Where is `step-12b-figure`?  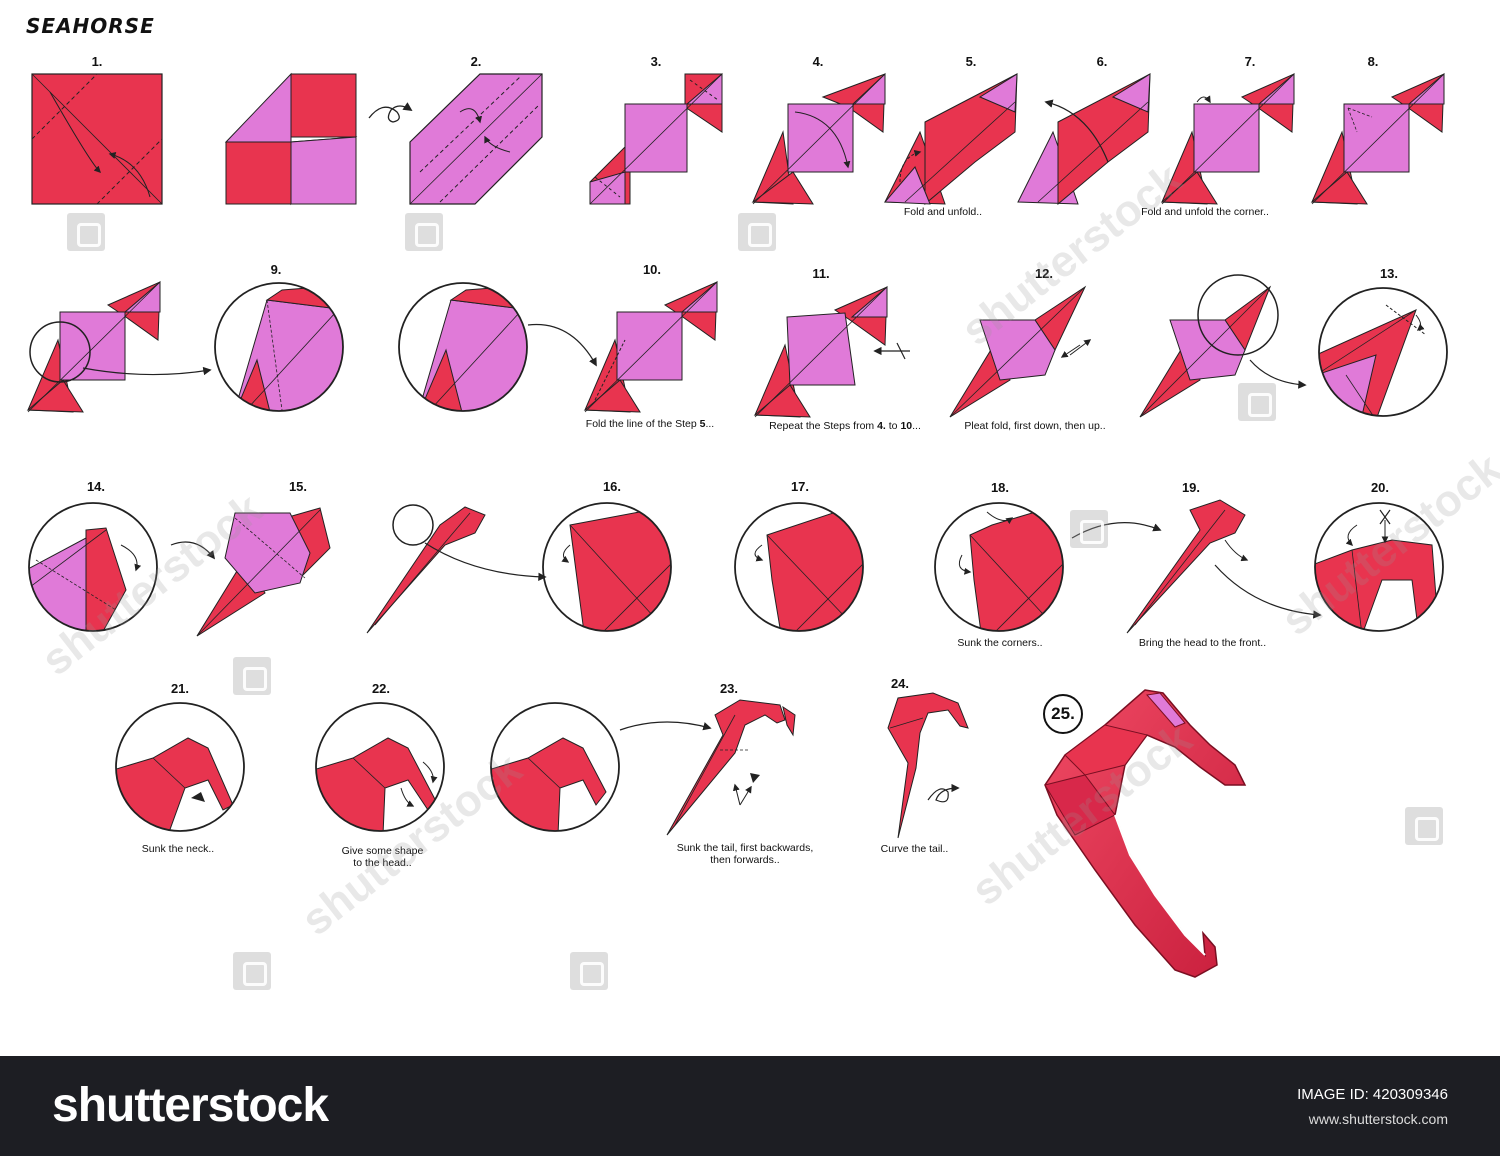 step-12b-figure is located at coordinates (1223, 346).